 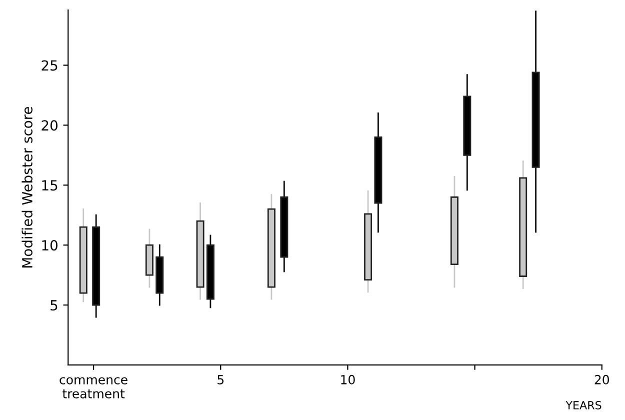 I want to click on y-axis-title: Modified Webster score, so click(x=27, y=187).